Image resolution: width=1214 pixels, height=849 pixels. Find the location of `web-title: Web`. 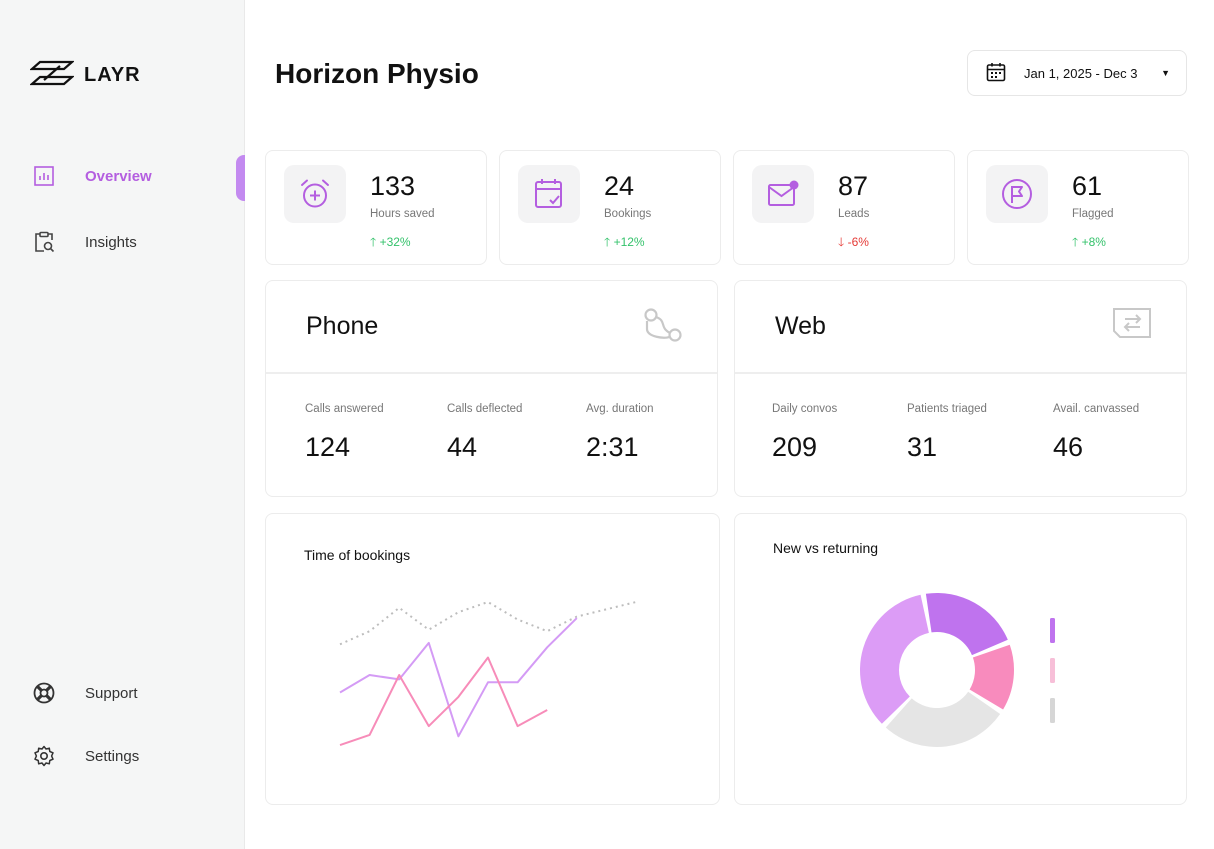

web-title: Web is located at coordinates (800, 326).